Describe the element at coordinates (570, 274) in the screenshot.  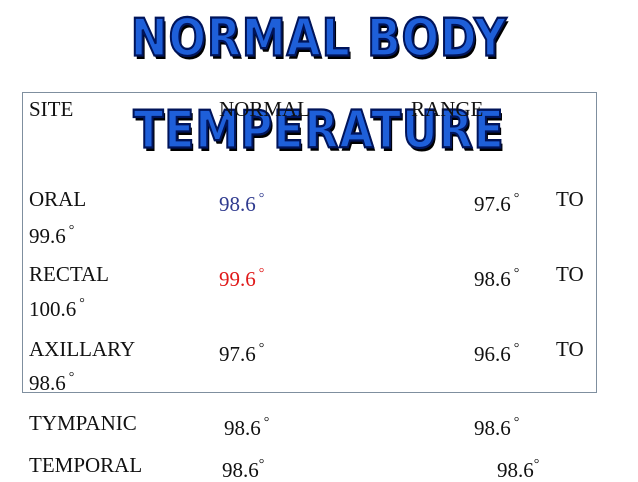
I see `row-rectal-to: TO` at that location.